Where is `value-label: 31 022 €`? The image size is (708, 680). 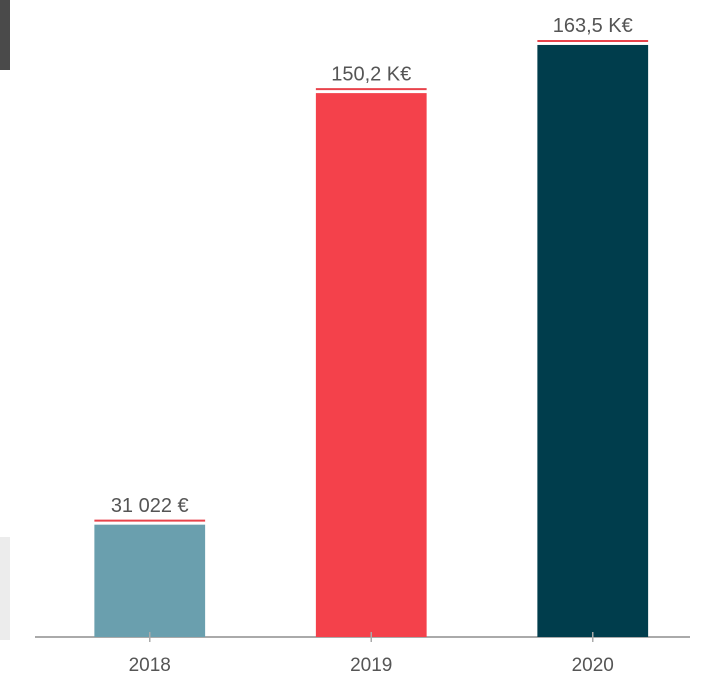
value-label: 31 022 € is located at coordinates (150, 506).